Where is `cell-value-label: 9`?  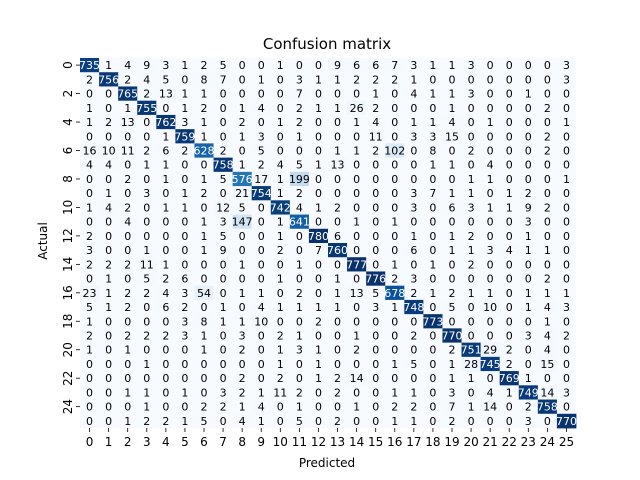 cell-value-label: 9 is located at coordinates (337, 65).